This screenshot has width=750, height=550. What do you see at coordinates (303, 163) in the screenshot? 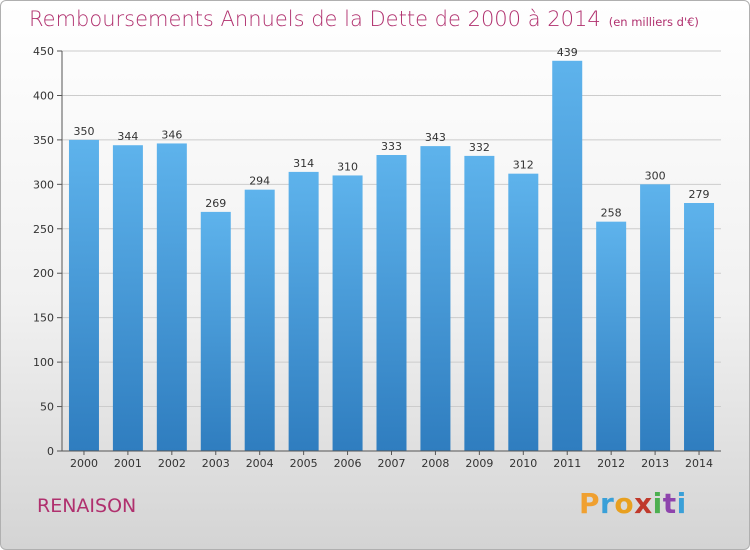
I see `bar-value-label: 314` at bounding box center [303, 163].